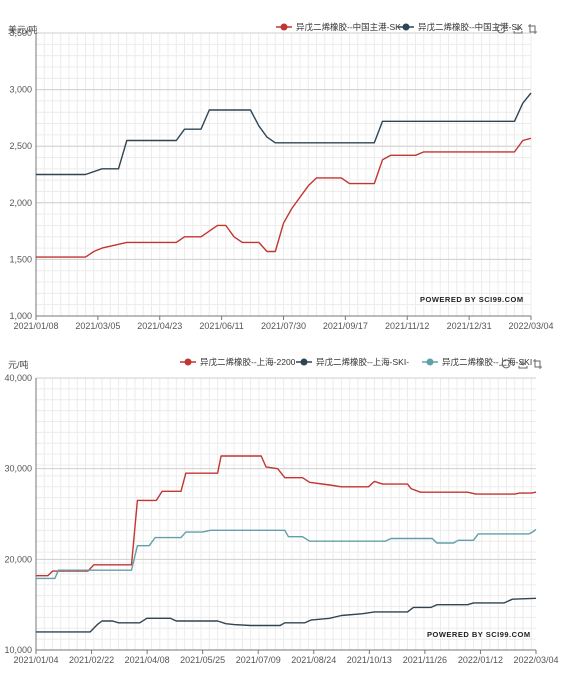  What do you see at coordinates (18, 650) in the screenshot?
I see `y-tick-label: 10,000` at bounding box center [18, 650].